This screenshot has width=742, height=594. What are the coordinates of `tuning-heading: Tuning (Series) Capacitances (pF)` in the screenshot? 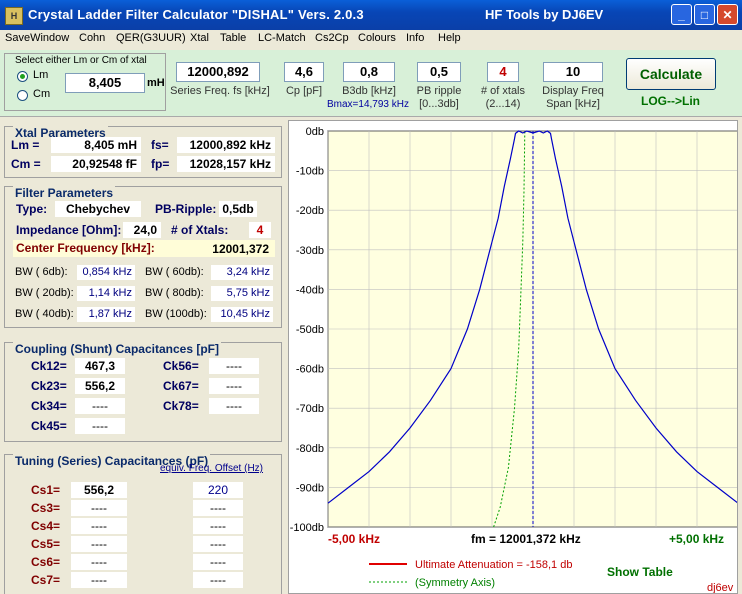 It's located at (112, 461).